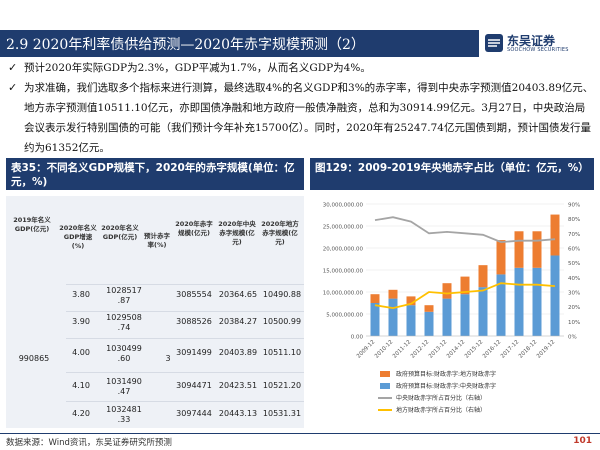  Describe the element at coordinates (124, 381) in the screenshot. I see `gdp-cell: 1031490` at that location.